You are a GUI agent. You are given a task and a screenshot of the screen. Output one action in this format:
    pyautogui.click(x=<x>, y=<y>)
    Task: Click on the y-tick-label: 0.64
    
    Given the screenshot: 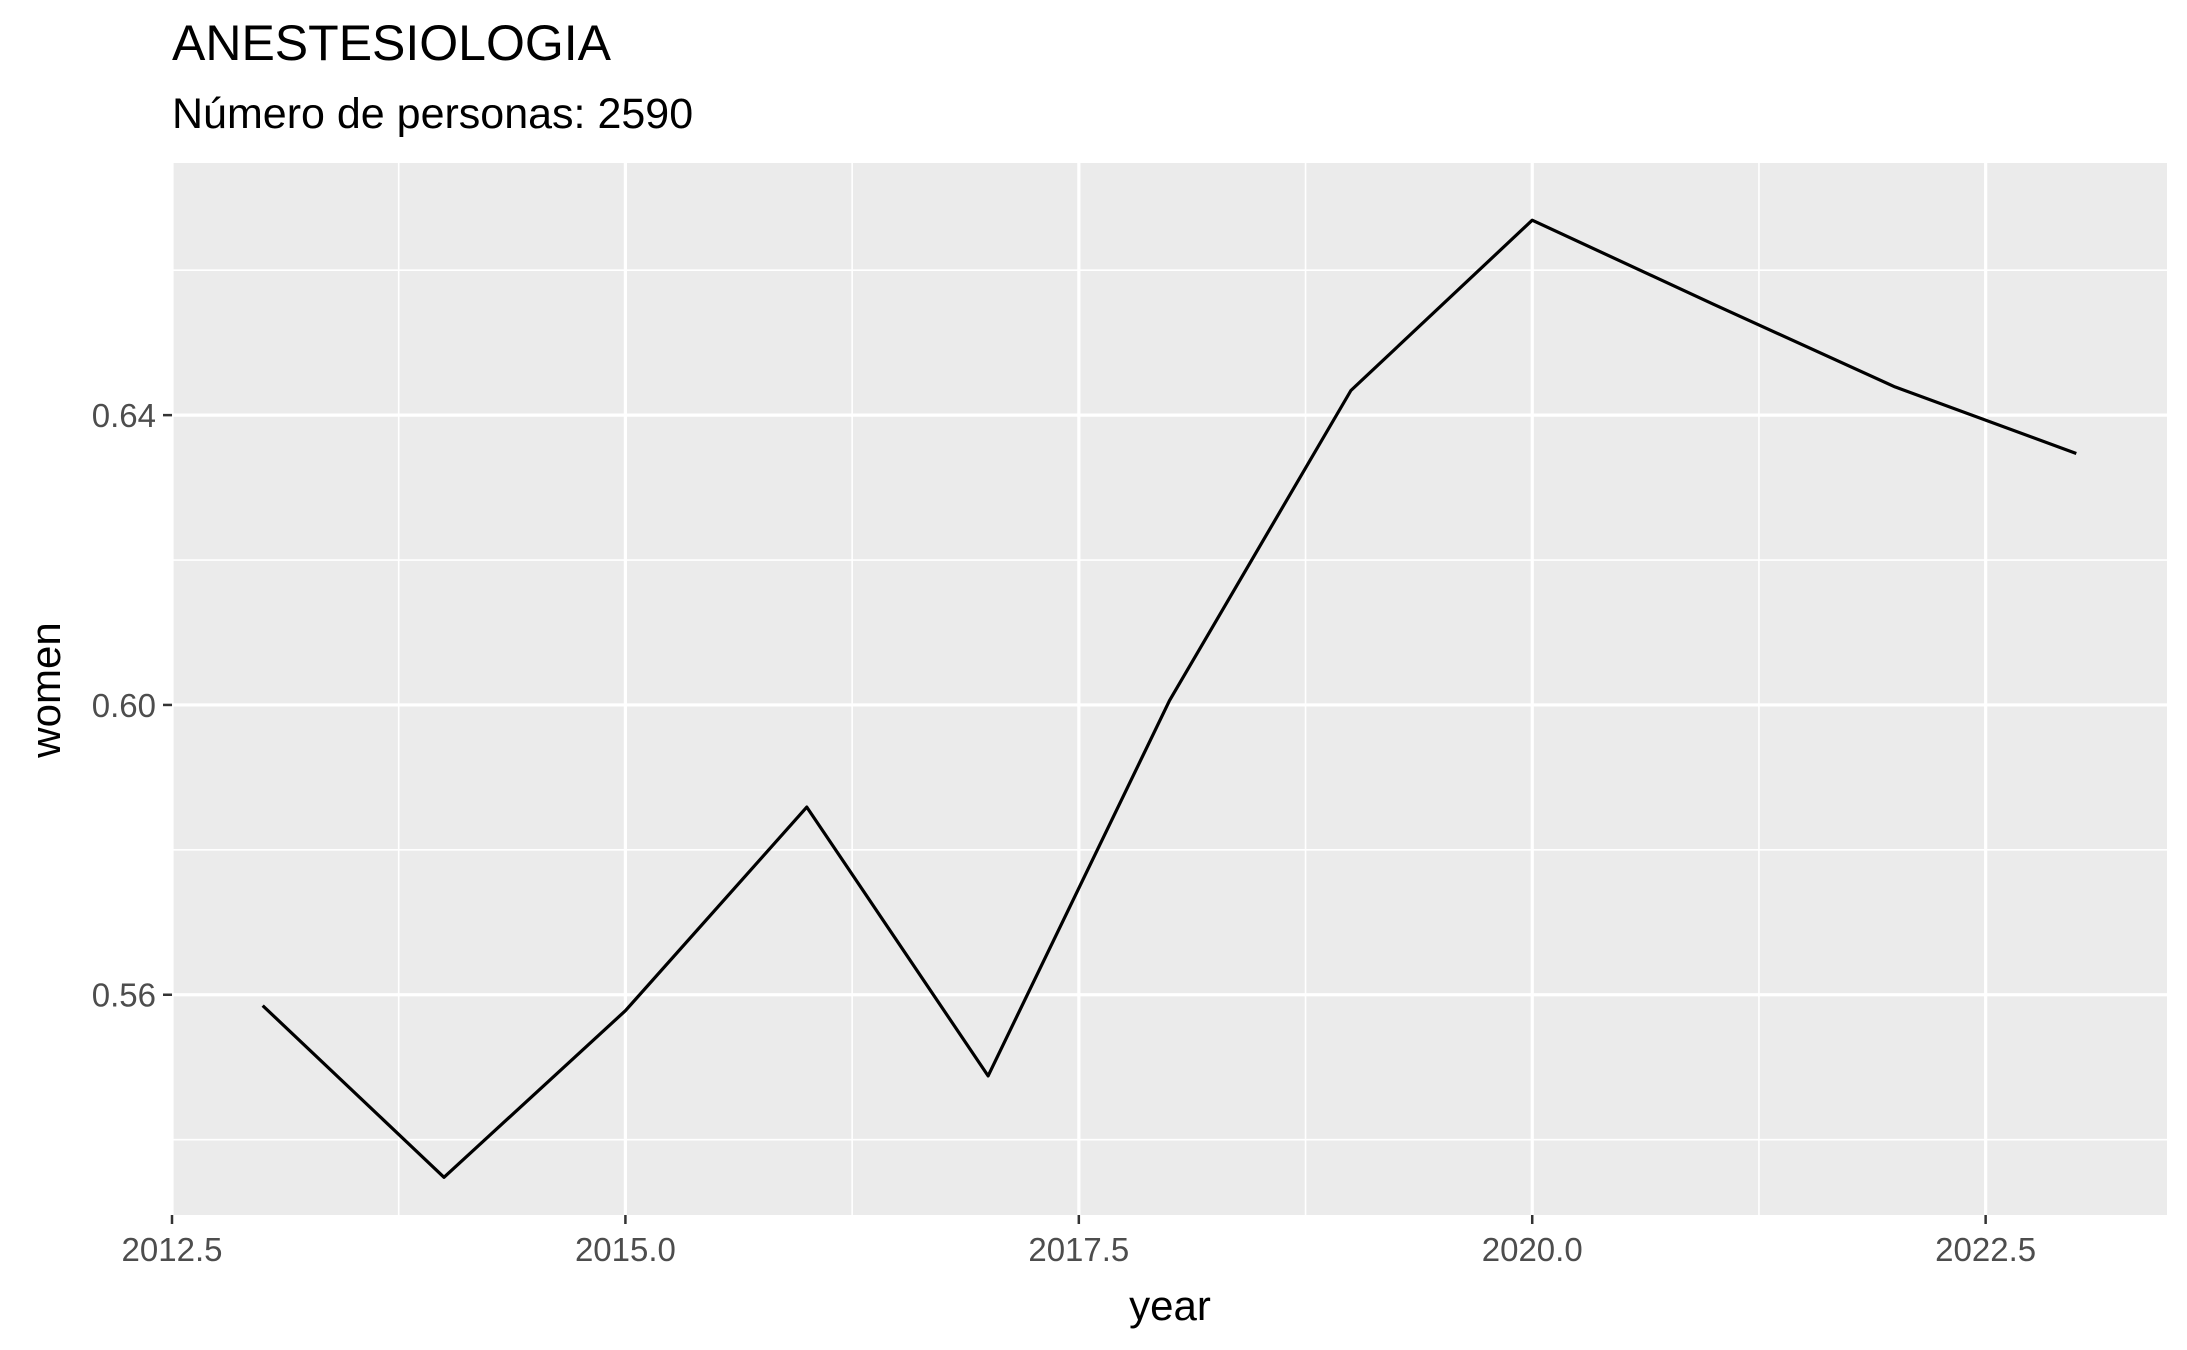 What is the action you would take?
    pyautogui.click(x=124, y=415)
    